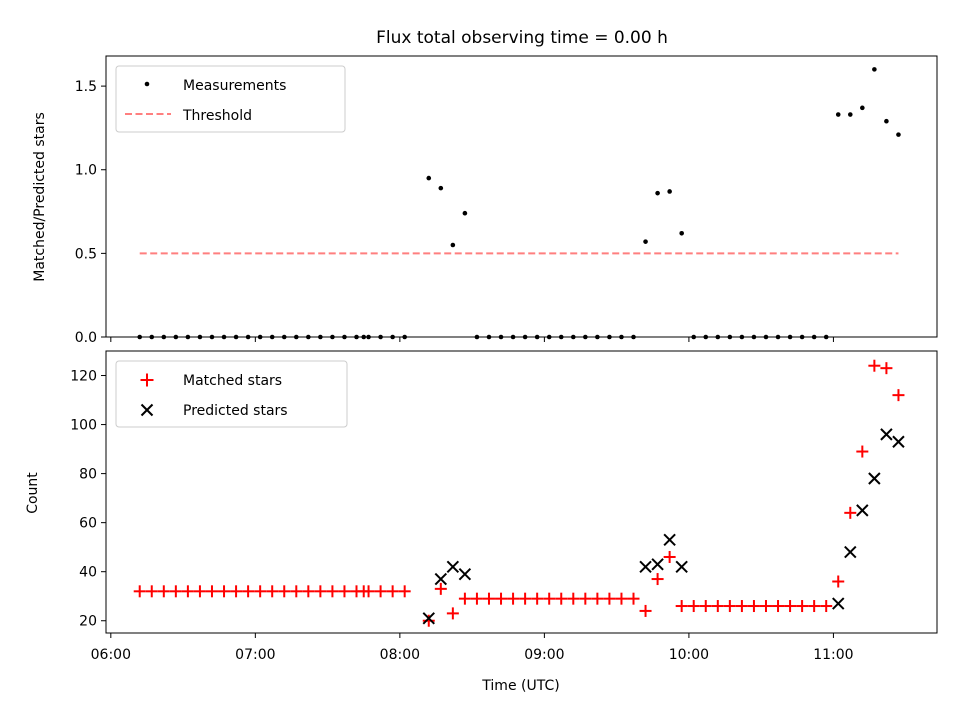 The image size is (960, 720). I want to click on bottom-x-tick-label: 09:00, so click(544, 655).